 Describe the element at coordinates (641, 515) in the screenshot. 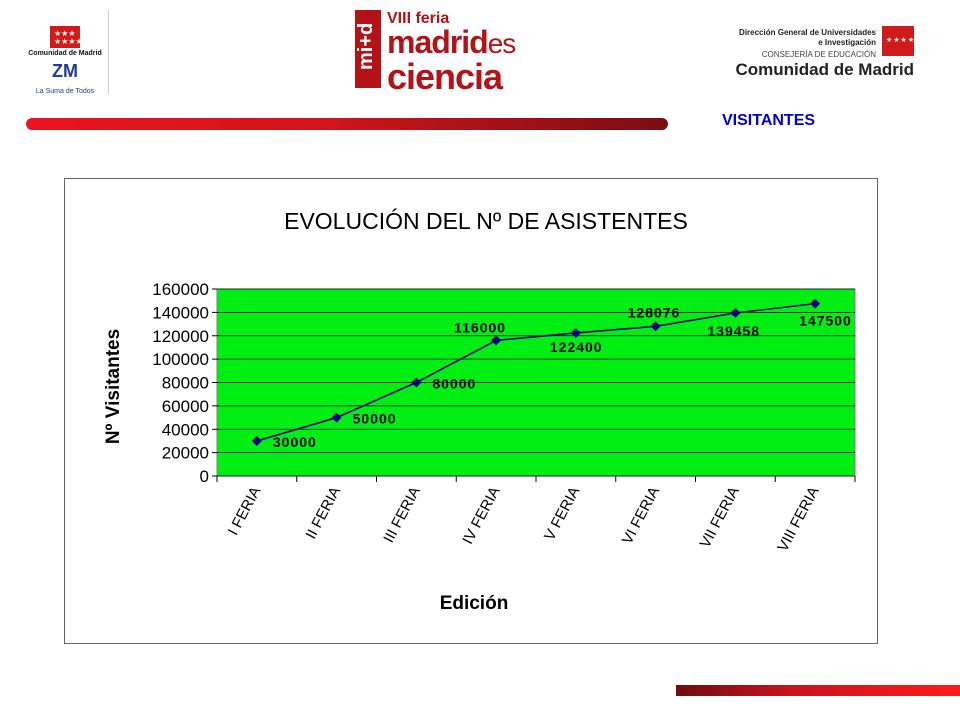

I see `x-tick-label: VI FERIA` at that location.